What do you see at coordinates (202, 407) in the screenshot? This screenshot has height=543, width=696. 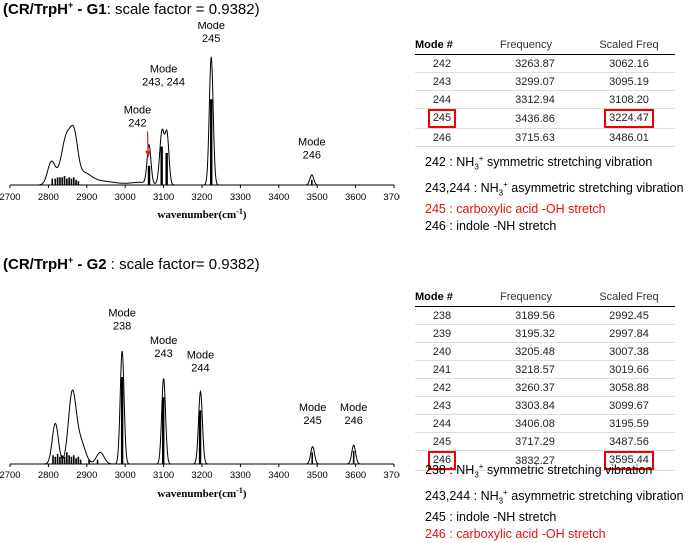 I see `spectrum-line` at bounding box center [202, 407].